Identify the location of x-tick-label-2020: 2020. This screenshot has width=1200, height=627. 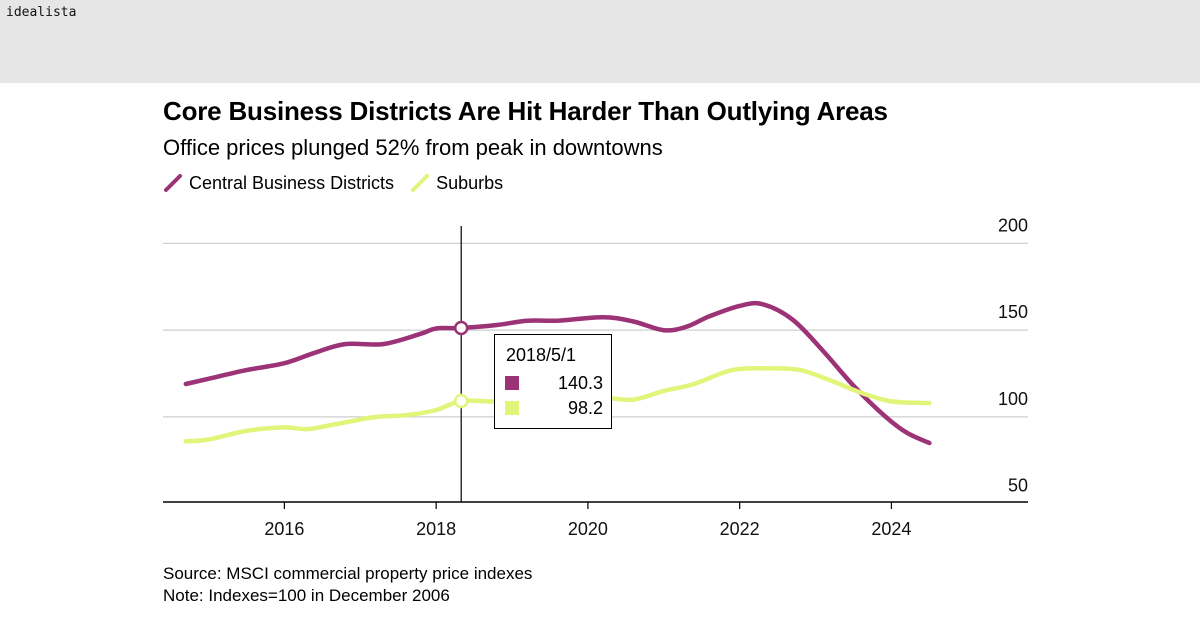
(588, 529).